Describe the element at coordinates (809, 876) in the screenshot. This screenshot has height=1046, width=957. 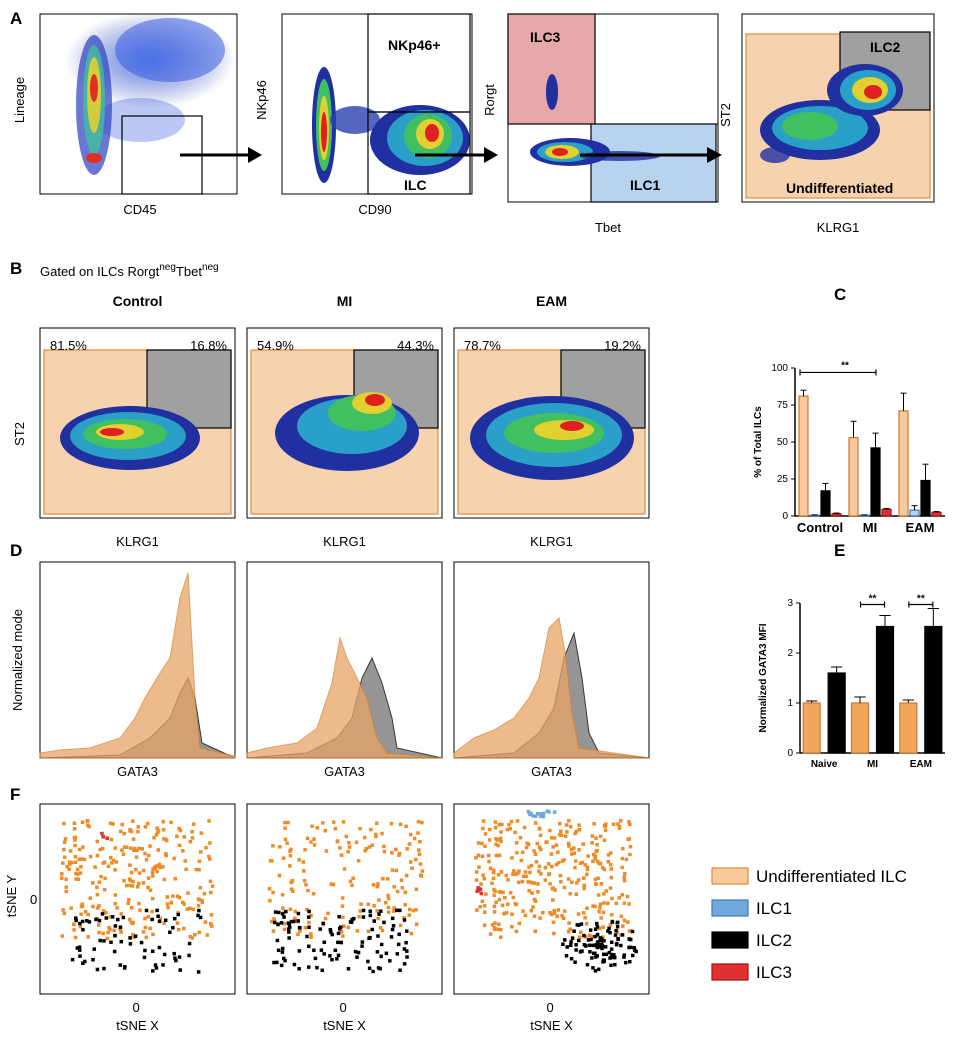
I see `legend-item: Undifferentiated ILC` at that location.